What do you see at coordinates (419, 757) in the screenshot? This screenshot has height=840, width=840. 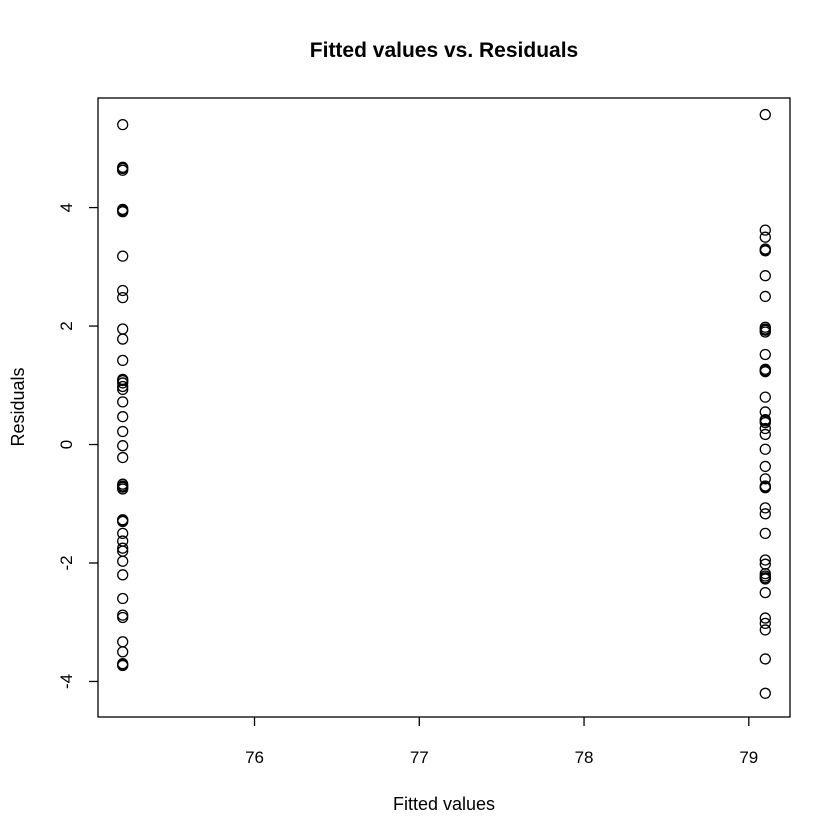 I see `x-tick-label: 77` at bounding box center [419, 757].